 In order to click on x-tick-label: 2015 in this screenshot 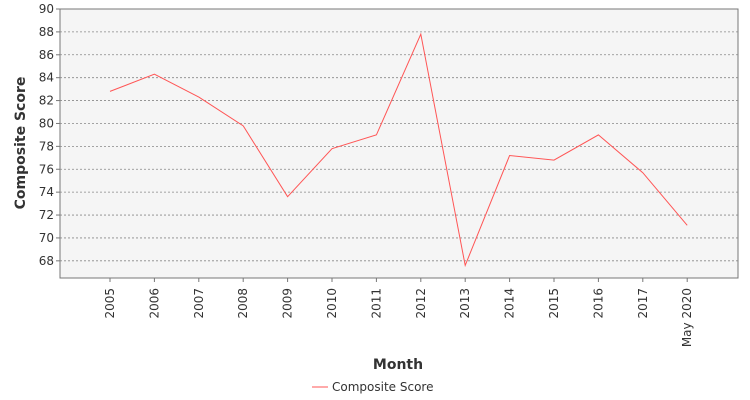, I will do `click(554, 303)`.